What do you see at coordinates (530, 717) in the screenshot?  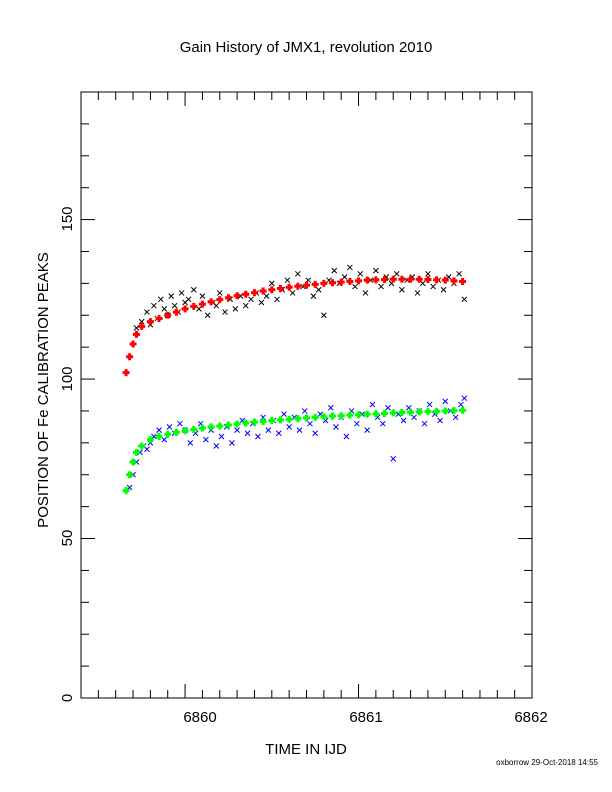 I see `x-tick-label-6862: 6862` at bounding box center [530, 717].